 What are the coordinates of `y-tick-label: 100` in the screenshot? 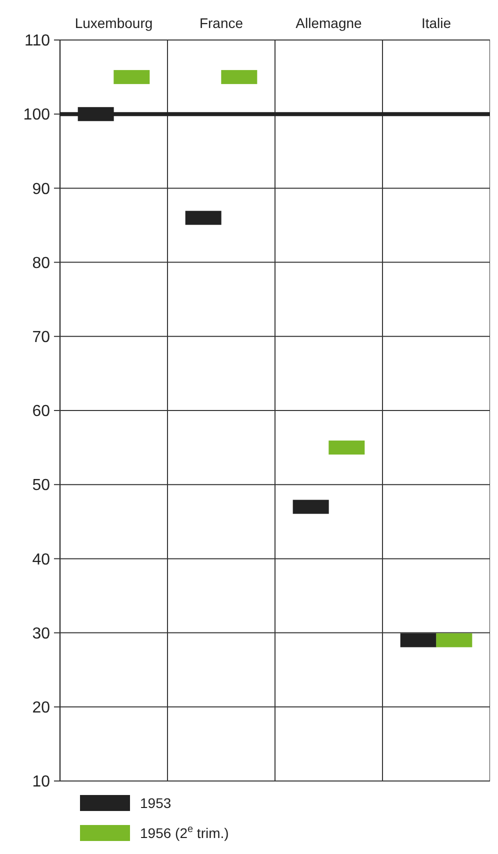 It's located at (36, 115).